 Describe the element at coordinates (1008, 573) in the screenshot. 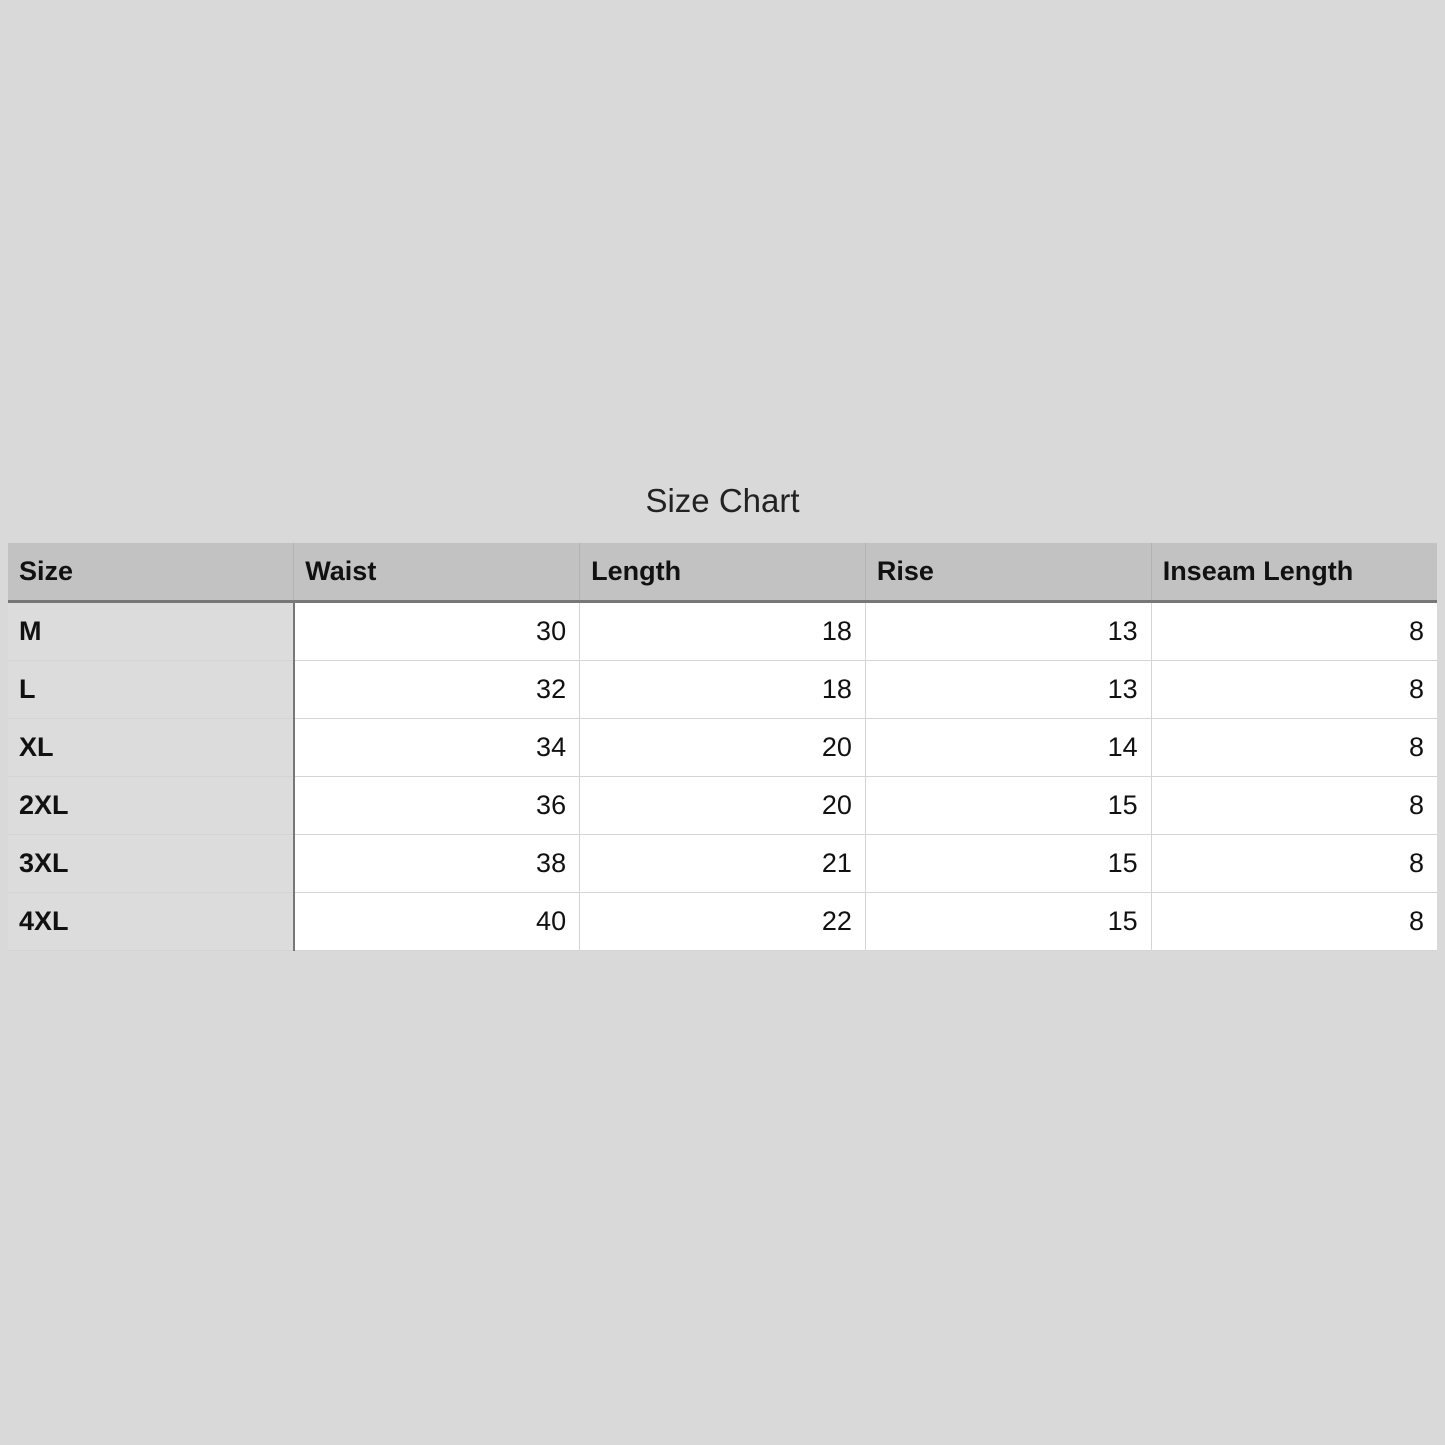

I see `header-rise: Rise` at that location.